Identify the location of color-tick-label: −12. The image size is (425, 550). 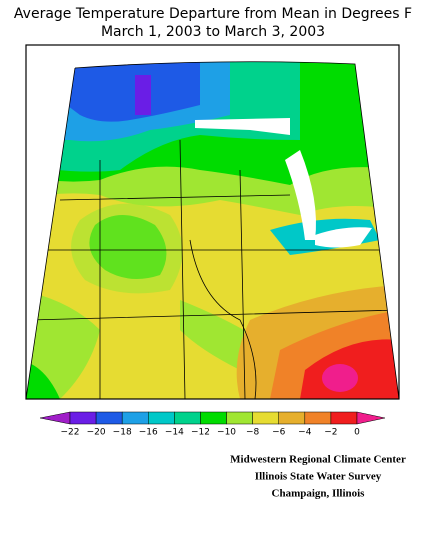
(200, 433).